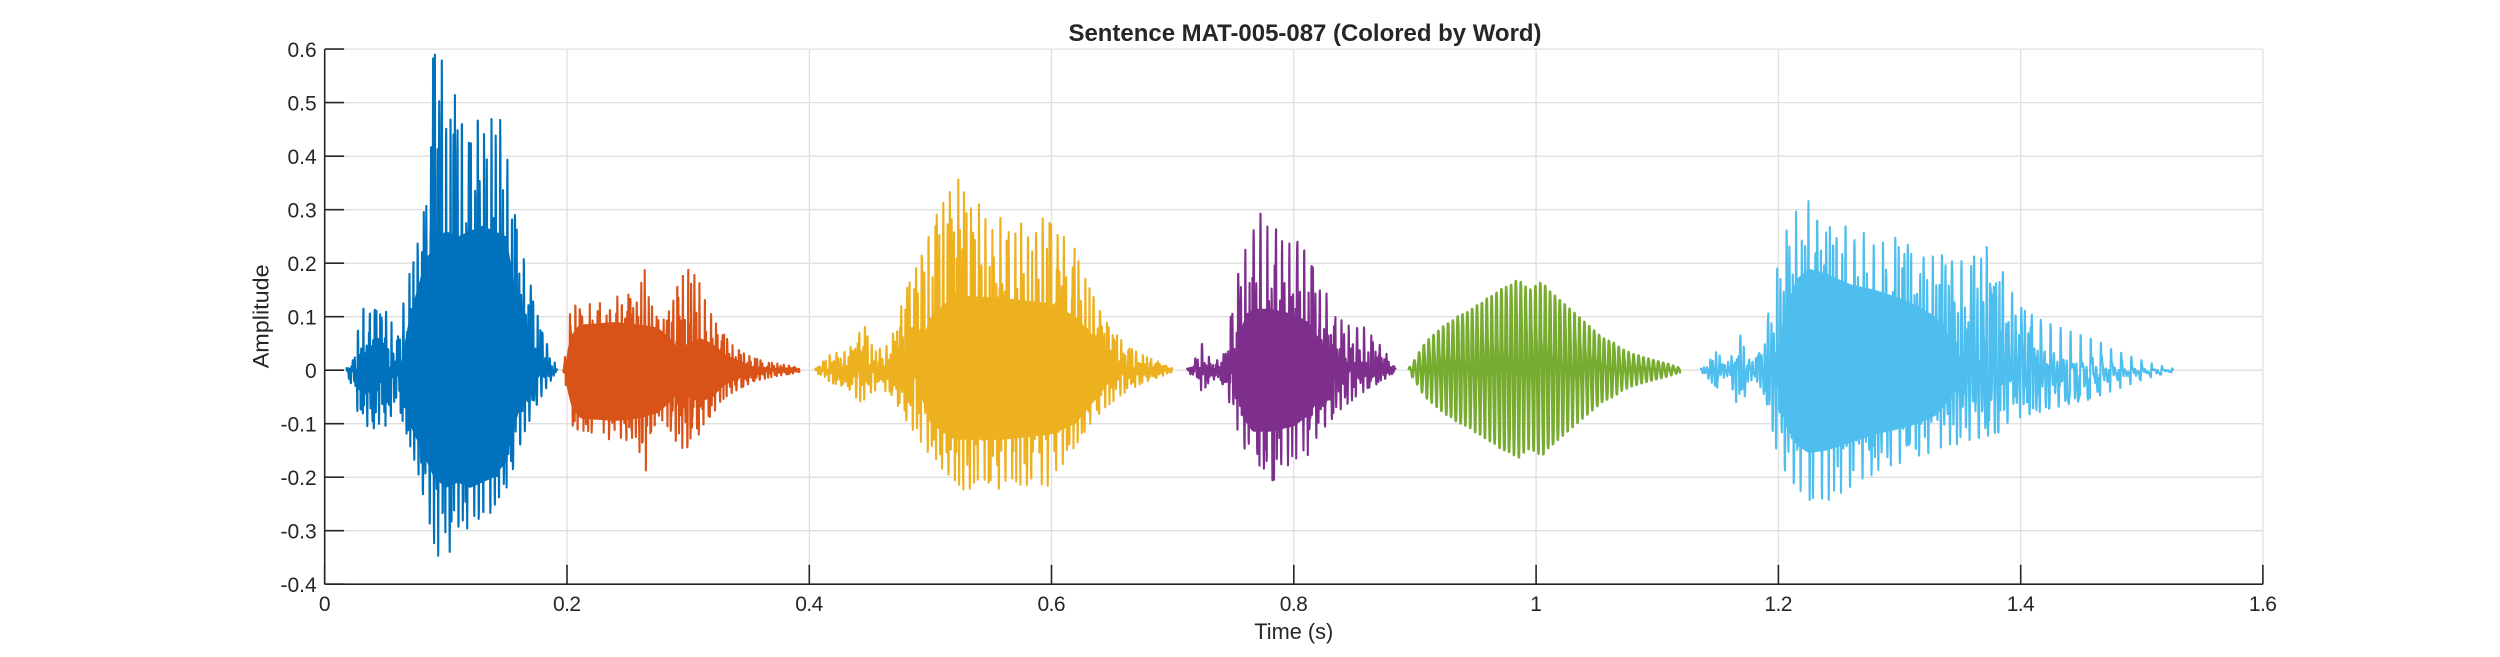 Image resolution: width=2500 pixels, height=657 pixels. I want to click on svg-text: 1.6, so click(2263, 604).